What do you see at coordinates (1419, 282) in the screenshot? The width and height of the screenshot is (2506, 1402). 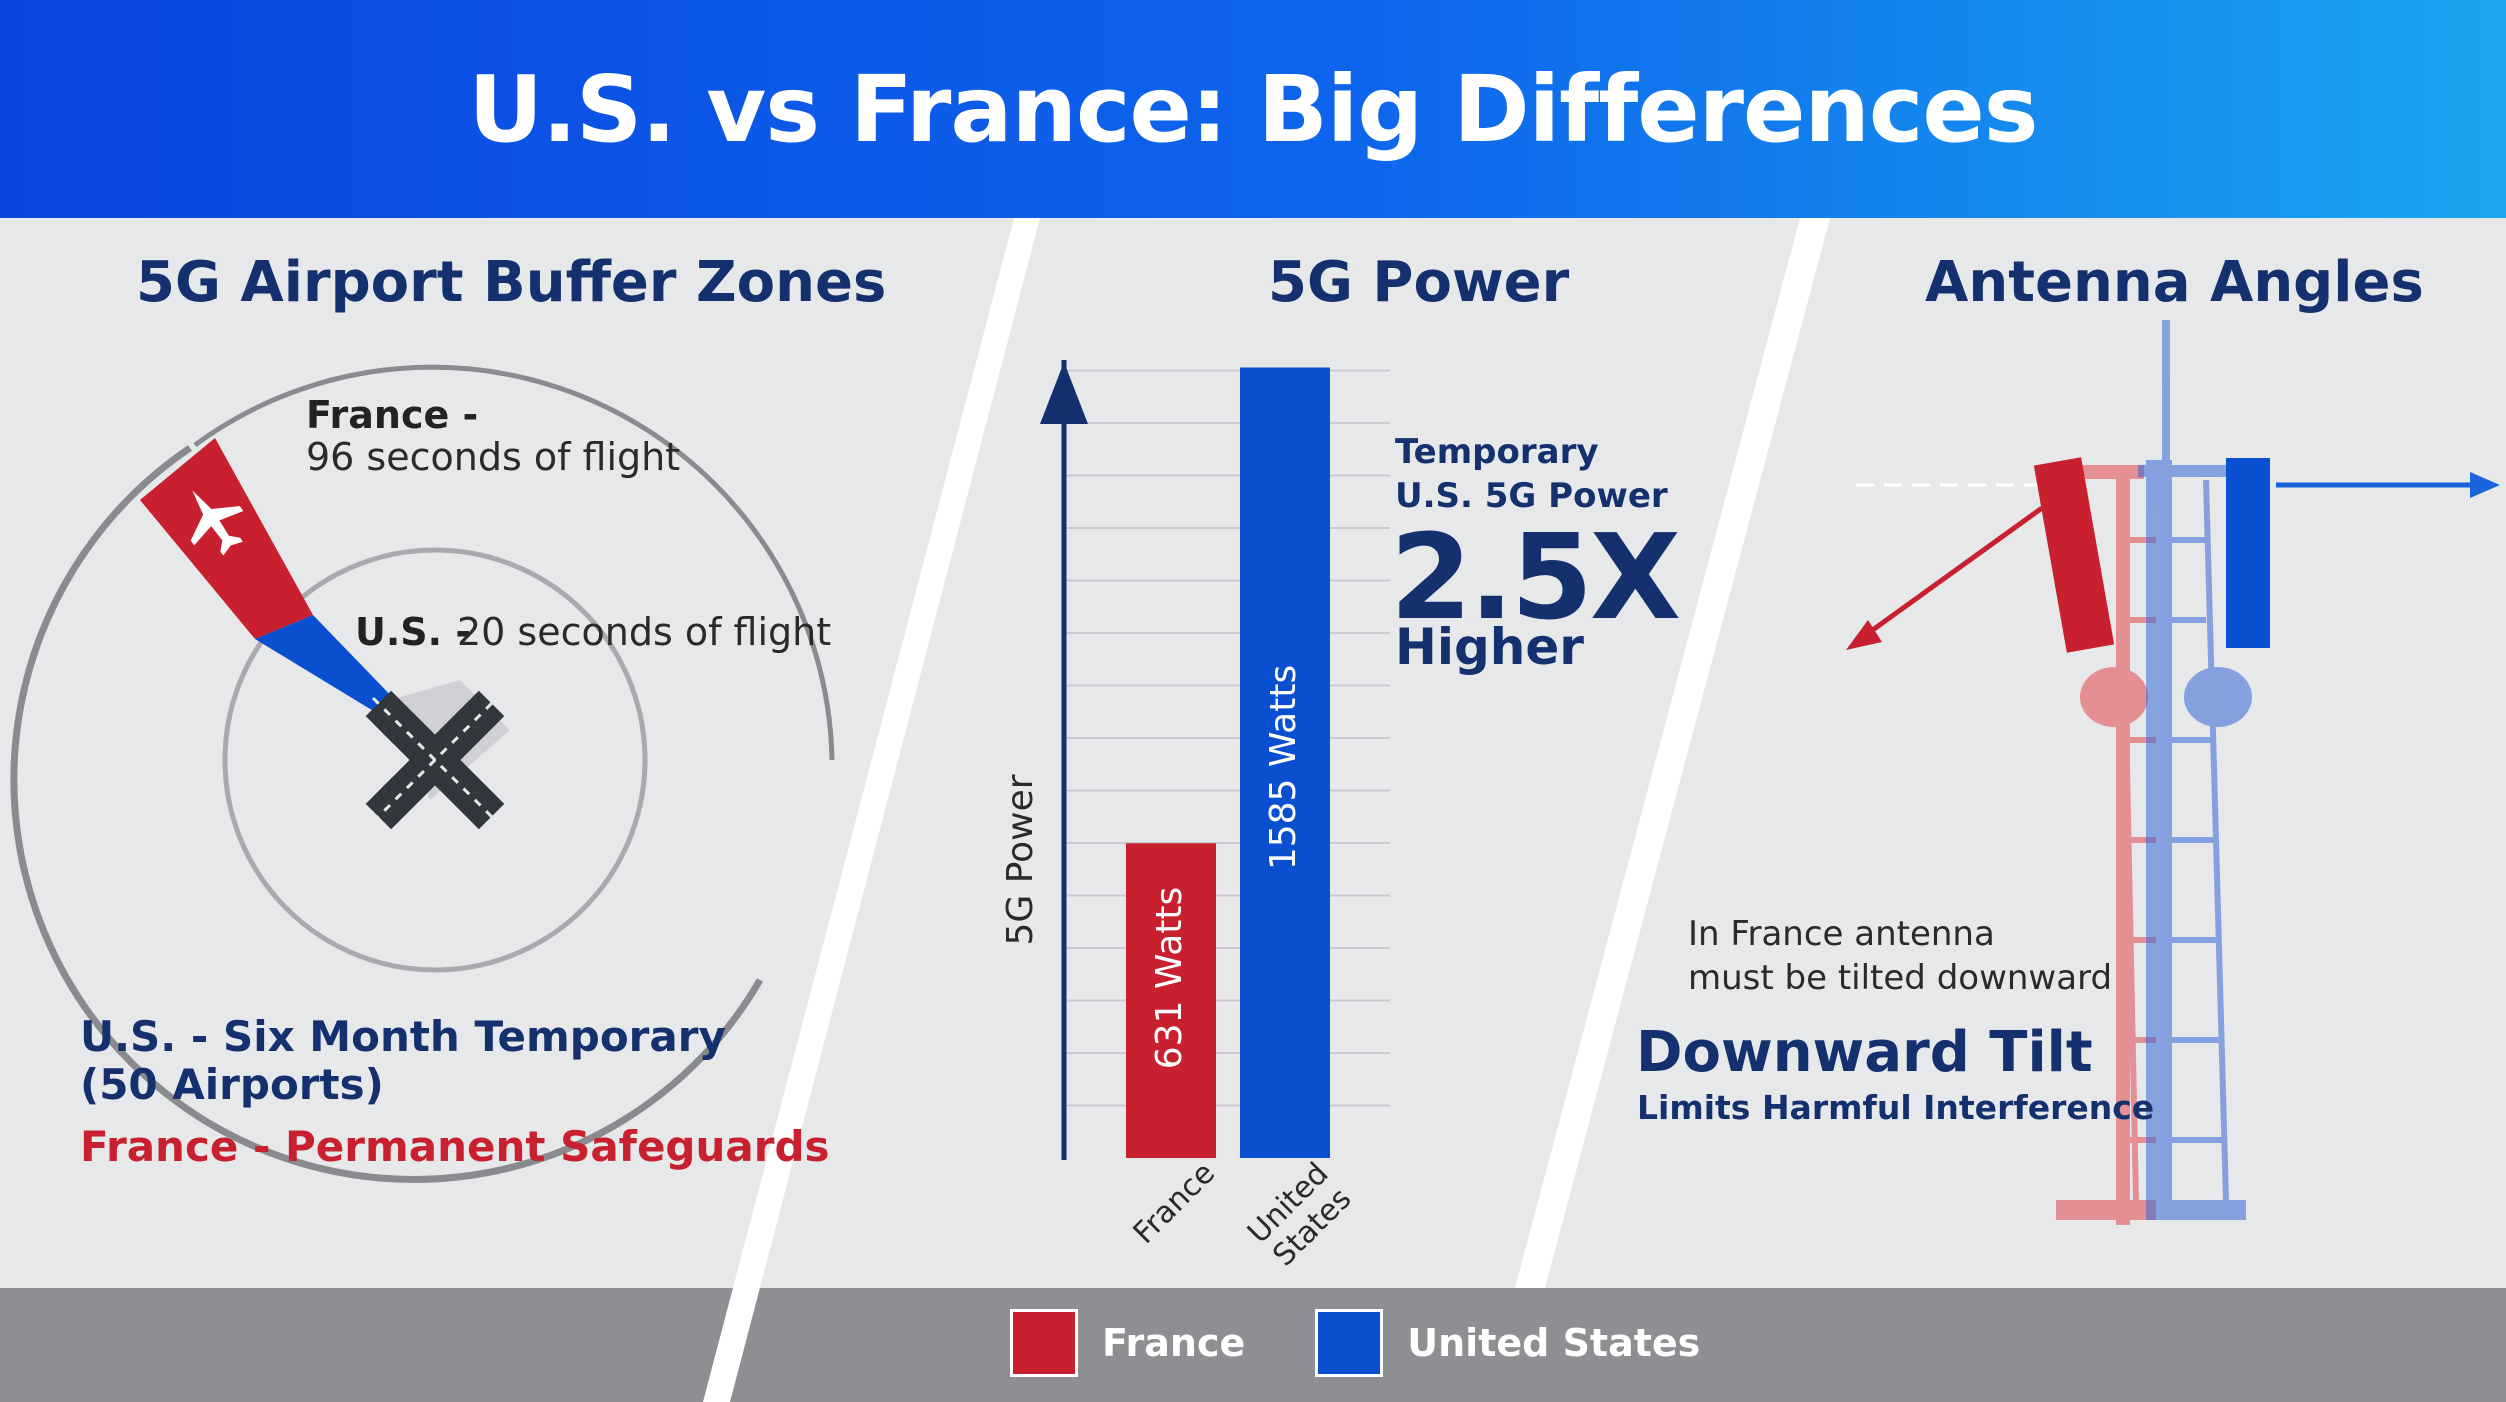 I see `power-title: 5G Power` at bounding box center [1419, 282].